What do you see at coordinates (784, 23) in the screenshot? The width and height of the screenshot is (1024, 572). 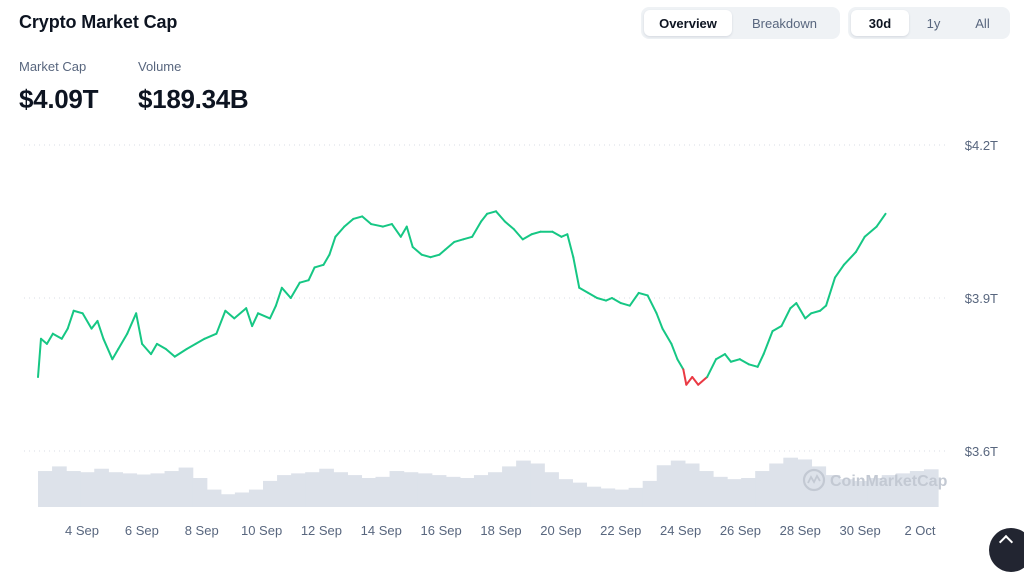 I see `tab-breakdown: Breakdown` at bounding box center [784, 23].